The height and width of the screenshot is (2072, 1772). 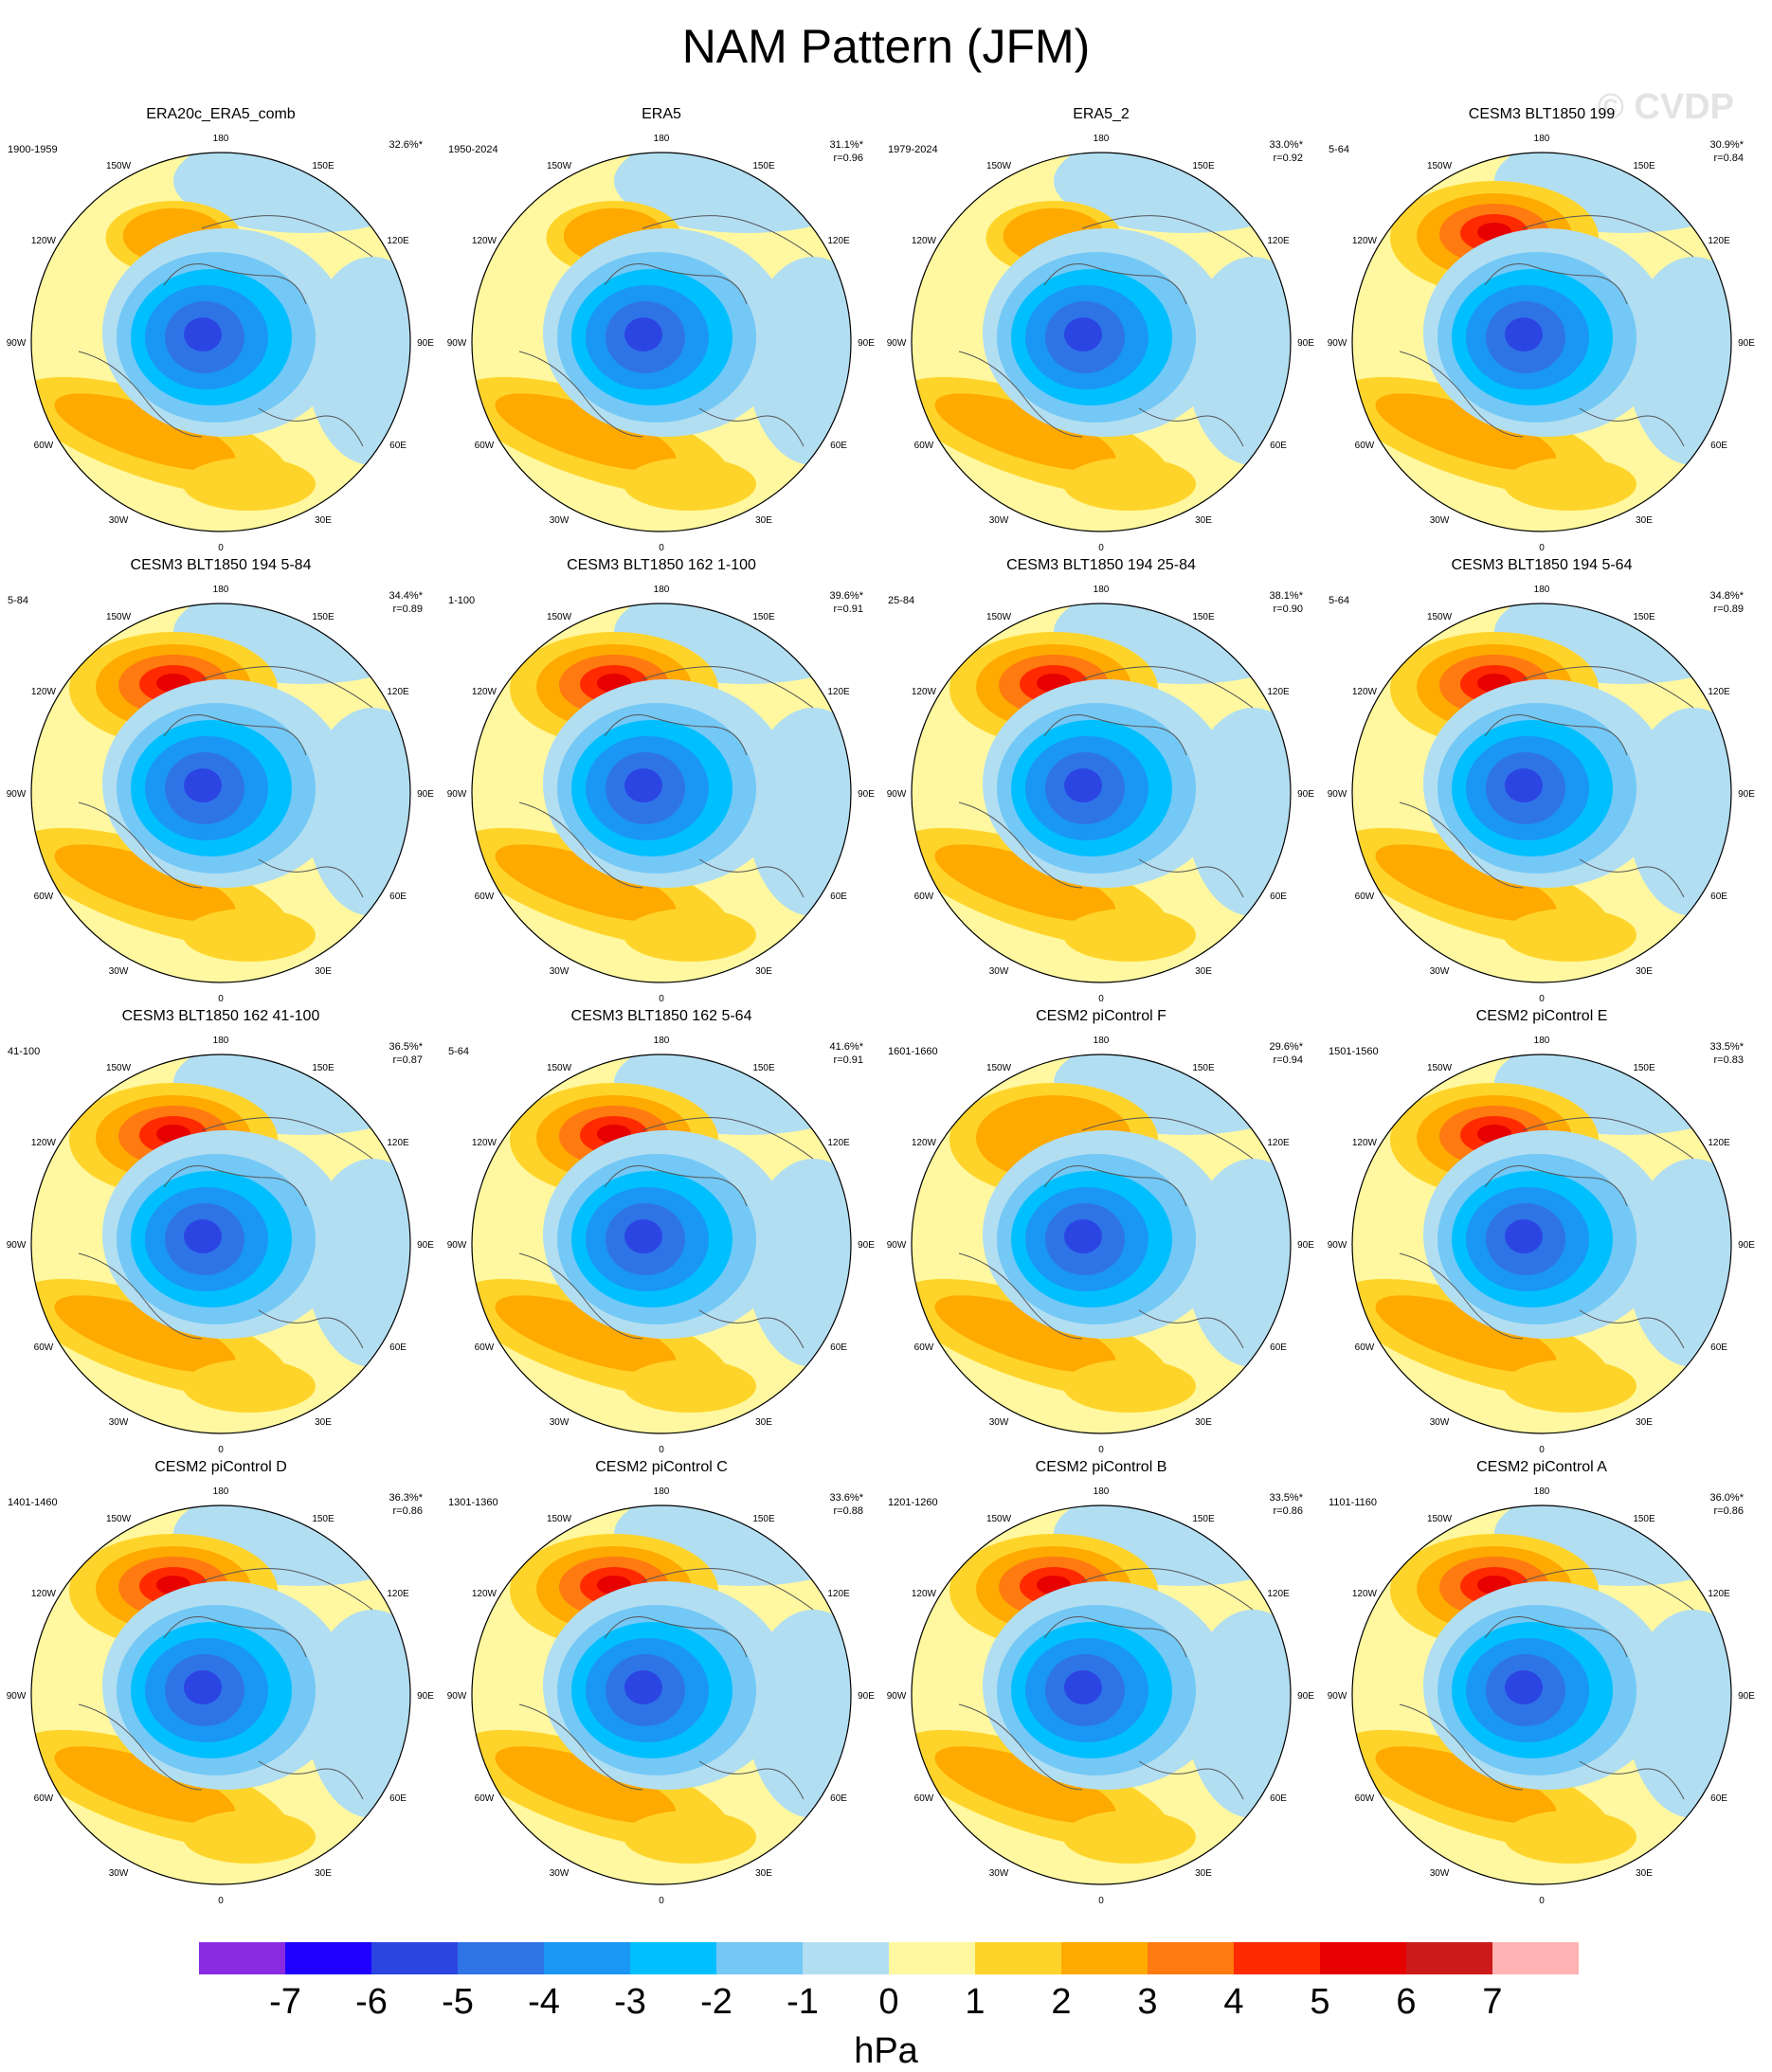 What do you see at coordinates (901, 600) in the screenshot?
I see `panel-period: 25-84` at bounding box center [901, 600].